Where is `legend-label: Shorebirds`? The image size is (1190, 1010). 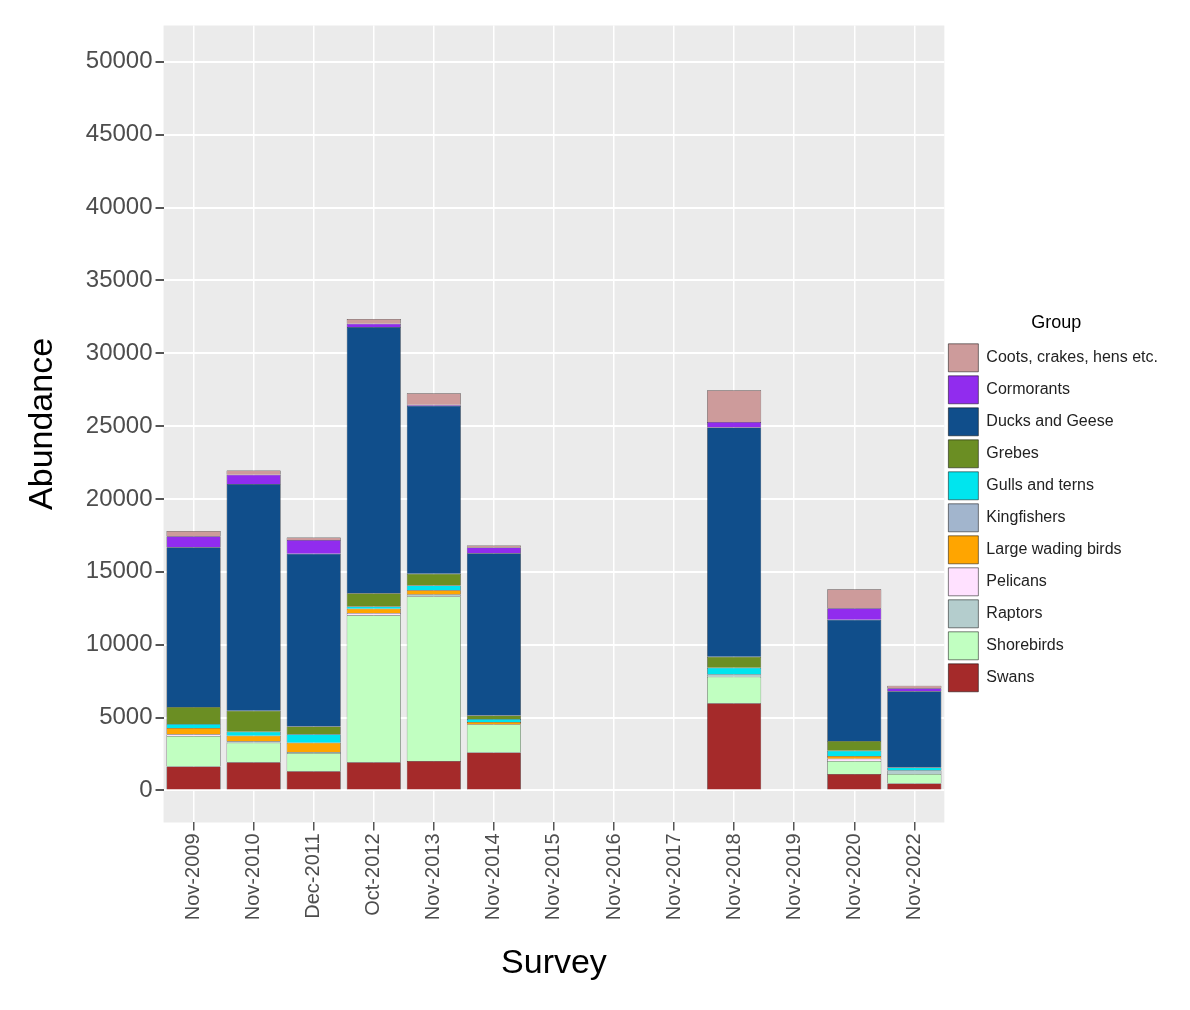
legend-label: Shorebirds is located at coordinates (1025, 645).